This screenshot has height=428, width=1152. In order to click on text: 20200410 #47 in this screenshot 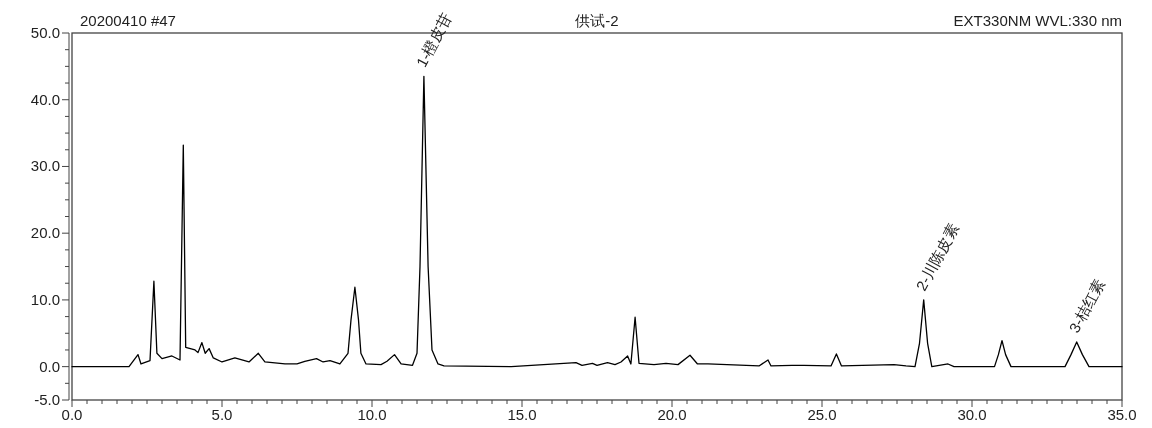, I will do `click(128, 20)`.